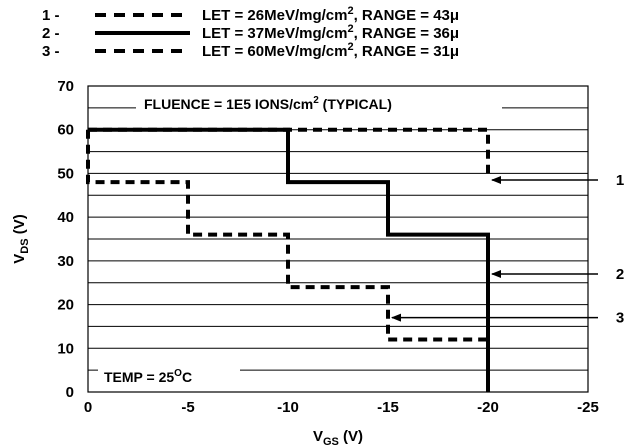 Image resolution: width=630 pixels, height=447 pixels. I want to click on callouts: 1 2 3, so click(507, 249).